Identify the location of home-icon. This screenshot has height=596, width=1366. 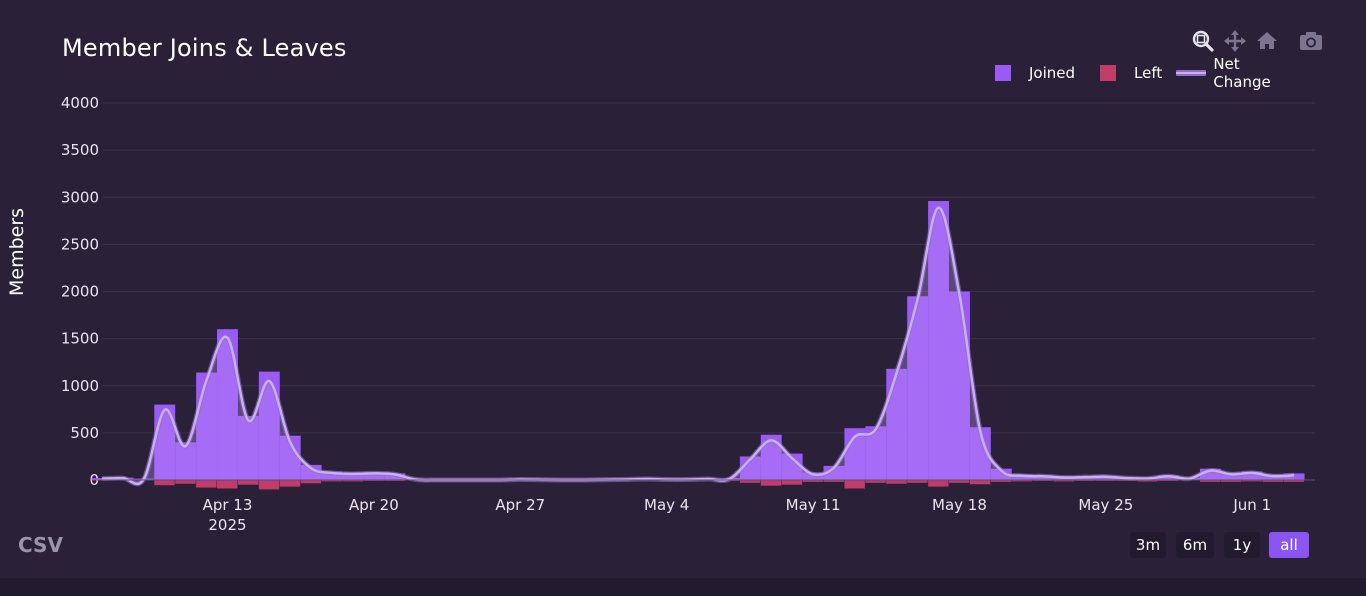
(1267, 41).